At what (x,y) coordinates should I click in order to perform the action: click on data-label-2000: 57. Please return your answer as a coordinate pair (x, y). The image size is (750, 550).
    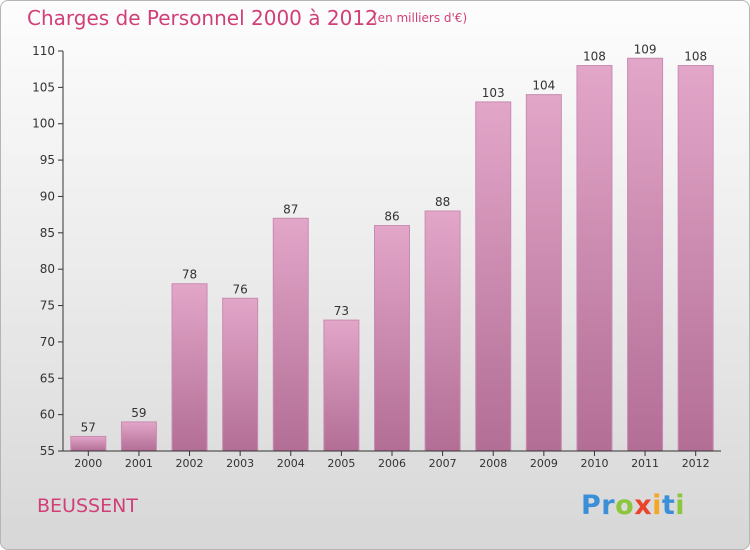
    Looking at the image, I should click on (88, 427).